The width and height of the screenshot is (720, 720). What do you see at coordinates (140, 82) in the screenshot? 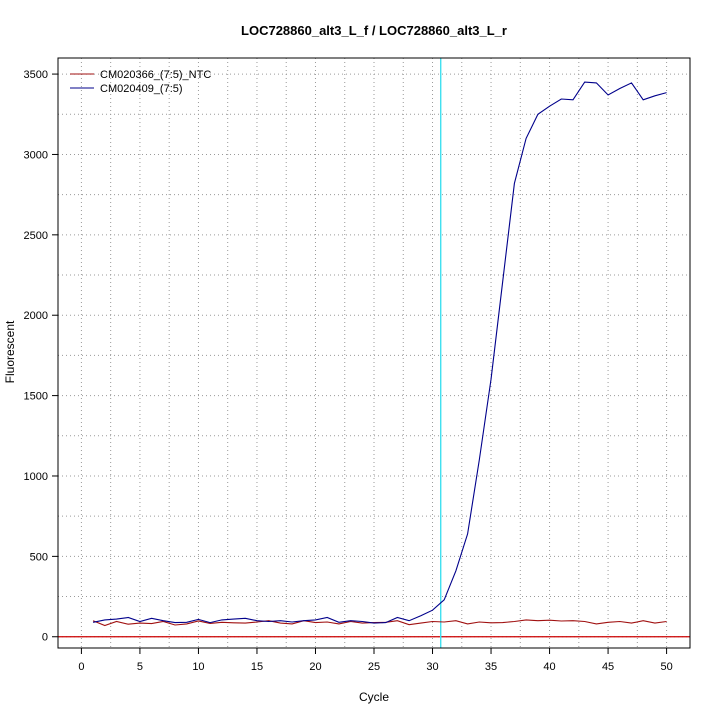
I see `legend: CM020366_(7:5)_NTC CM020409_(7:5)` at bounding box center [140, 82].